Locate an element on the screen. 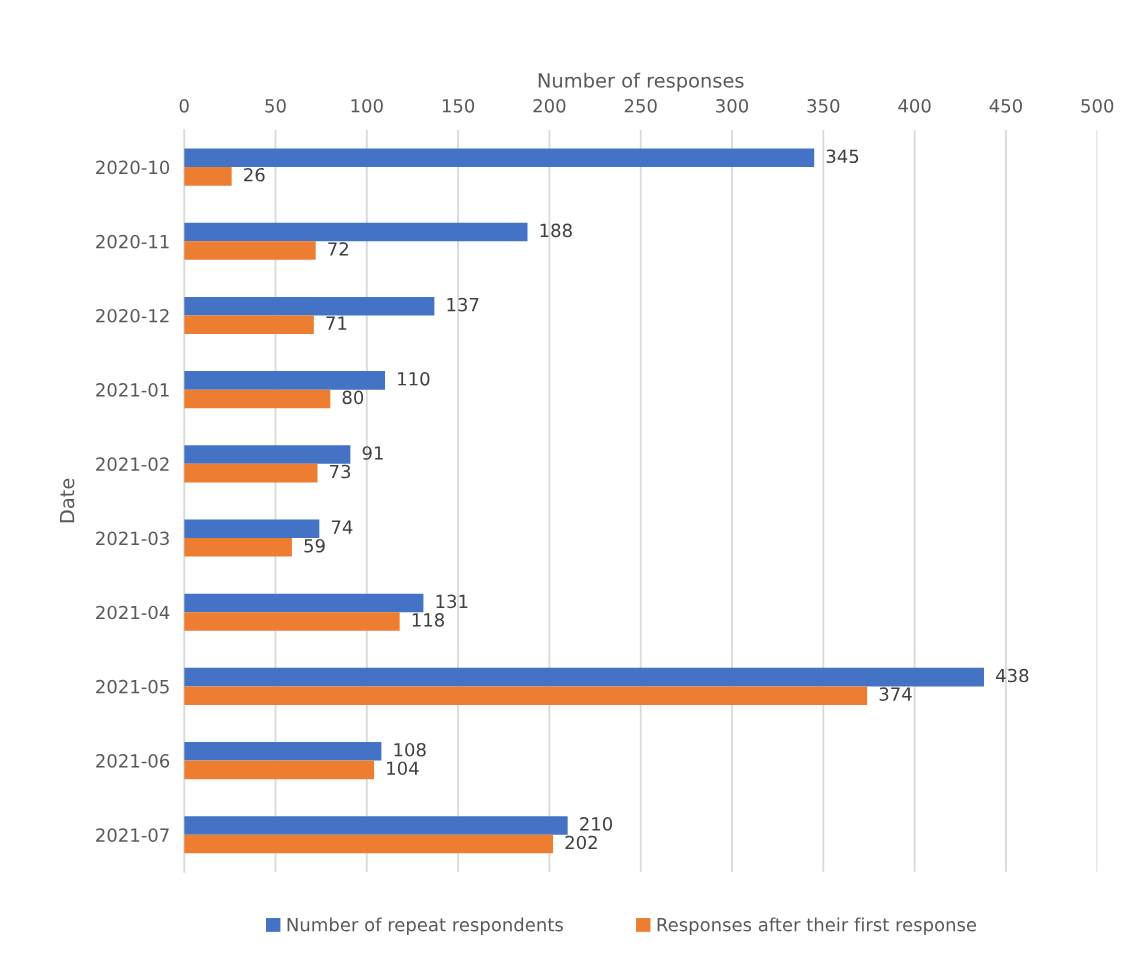 This screenshot has width=1130, height=956. x-tick-label: 450 is located at coordinates (1005, 105).